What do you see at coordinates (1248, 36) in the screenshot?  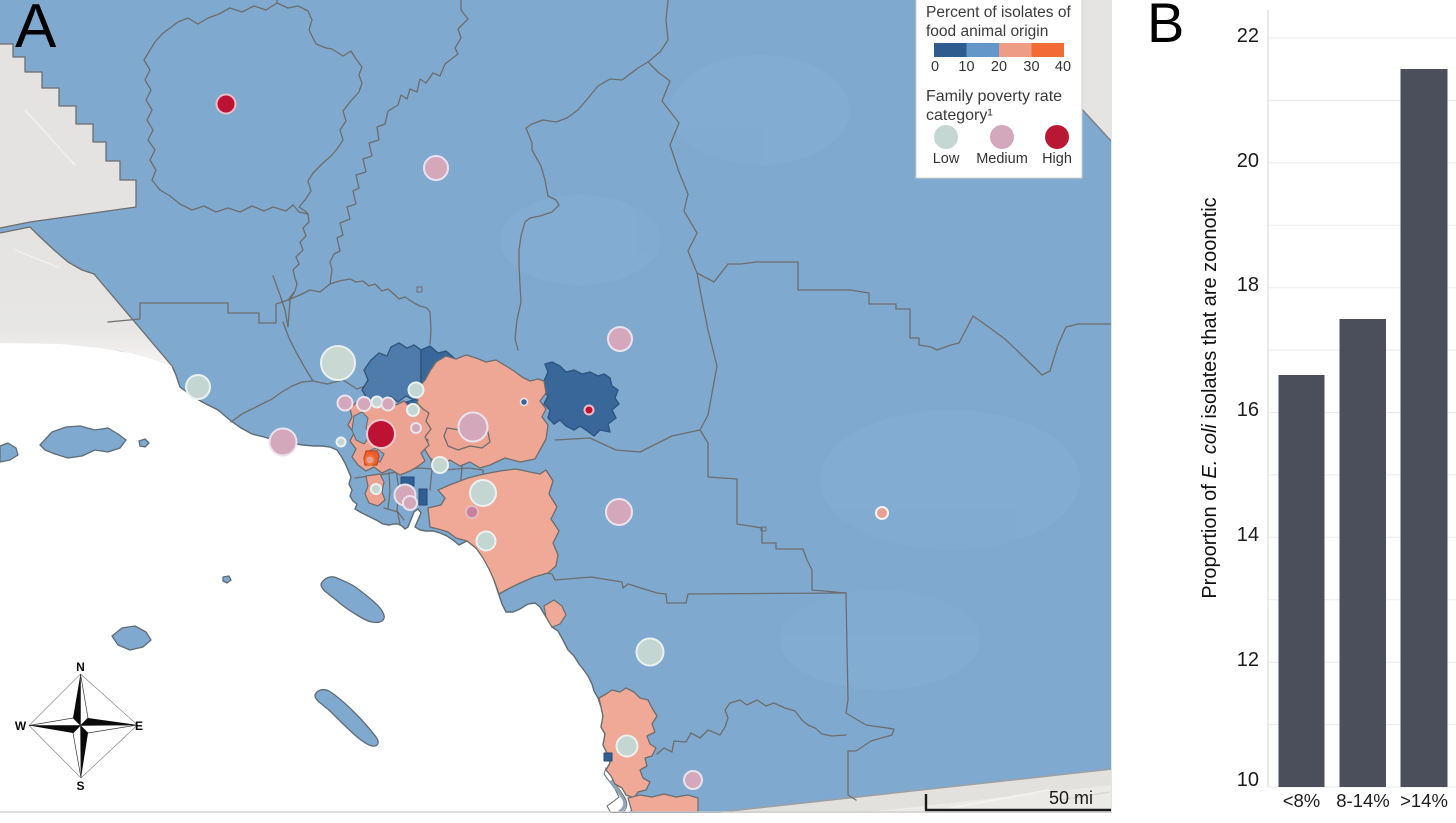 I see `svg-text: 22` at bounding box center [1248, 36].